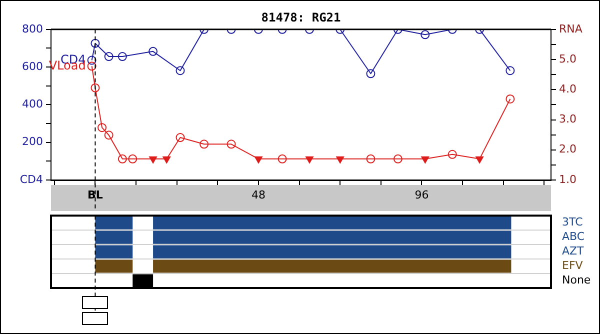 This screenshot has width=600, height=334. I want to click on y-tick-label: EFV, so click(573, 265).